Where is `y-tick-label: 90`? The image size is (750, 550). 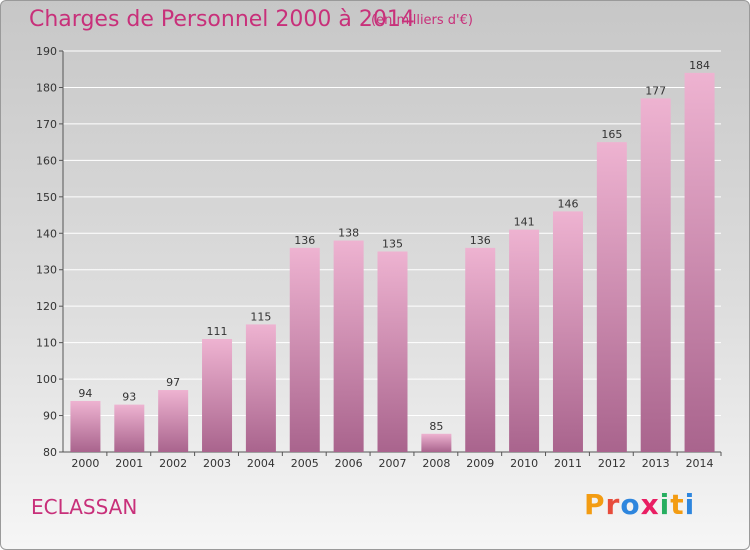
y-tick-label: 90 is located at coordinates (50, 416).